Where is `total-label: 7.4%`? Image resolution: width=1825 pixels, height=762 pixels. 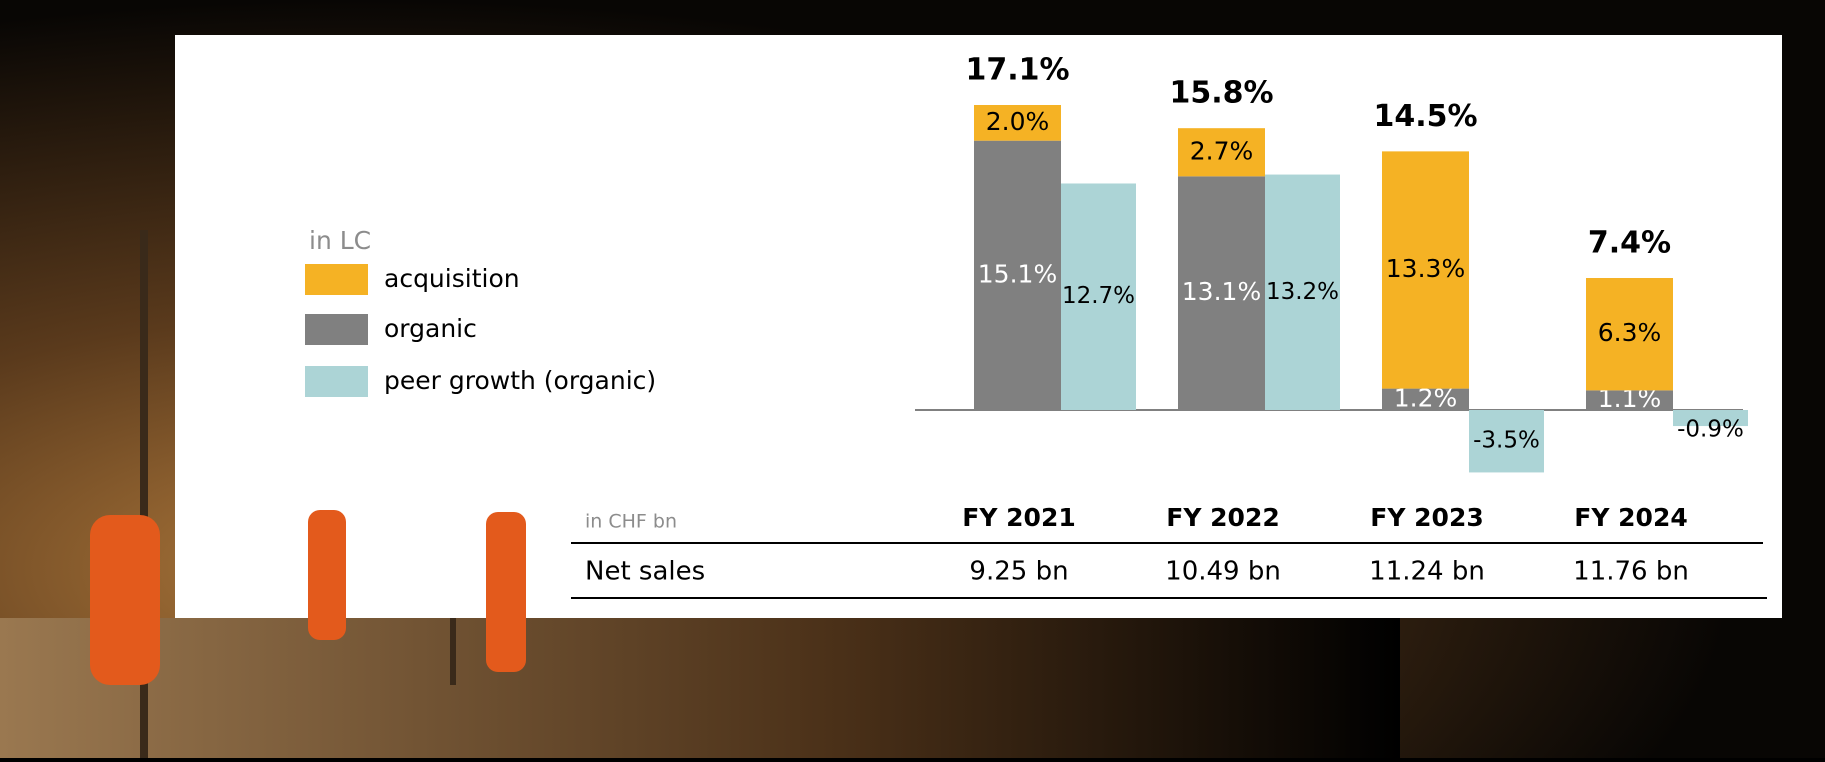
total-label: 7.4% is located at coordinates (1629, 243).